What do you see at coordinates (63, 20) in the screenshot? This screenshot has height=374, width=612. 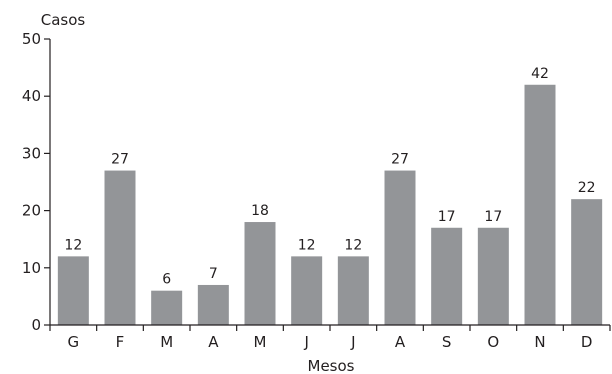 I see `y-axis-title: Casos` at bounding box center [63, 20].